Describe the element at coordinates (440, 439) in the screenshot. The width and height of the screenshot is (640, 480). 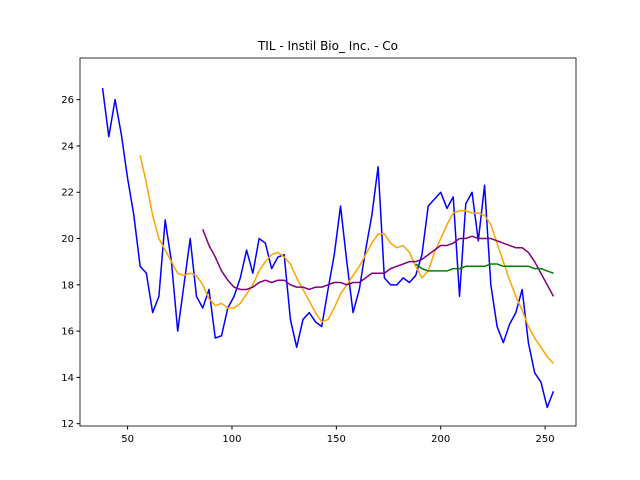
I see `x-tick-label: 200` at that location.